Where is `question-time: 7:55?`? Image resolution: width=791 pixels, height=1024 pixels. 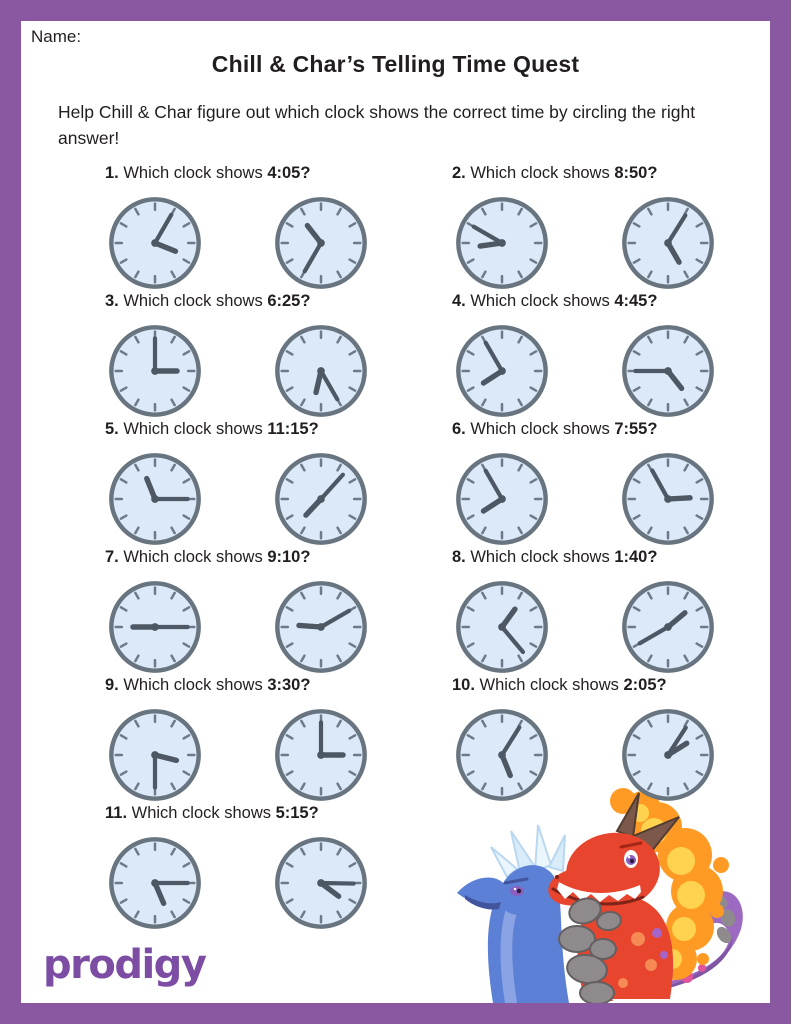 question-time: 7:55? is located at coordinates (636, 429).